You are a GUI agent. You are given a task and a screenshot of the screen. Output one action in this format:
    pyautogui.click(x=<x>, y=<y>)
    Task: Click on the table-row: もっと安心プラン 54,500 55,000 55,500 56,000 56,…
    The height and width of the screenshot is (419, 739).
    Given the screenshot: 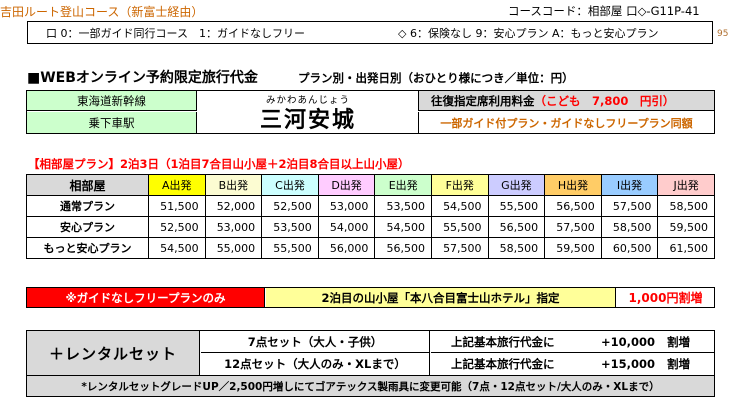 What is the action you would take?
    pyautogui.click(x=370, y=248)
    